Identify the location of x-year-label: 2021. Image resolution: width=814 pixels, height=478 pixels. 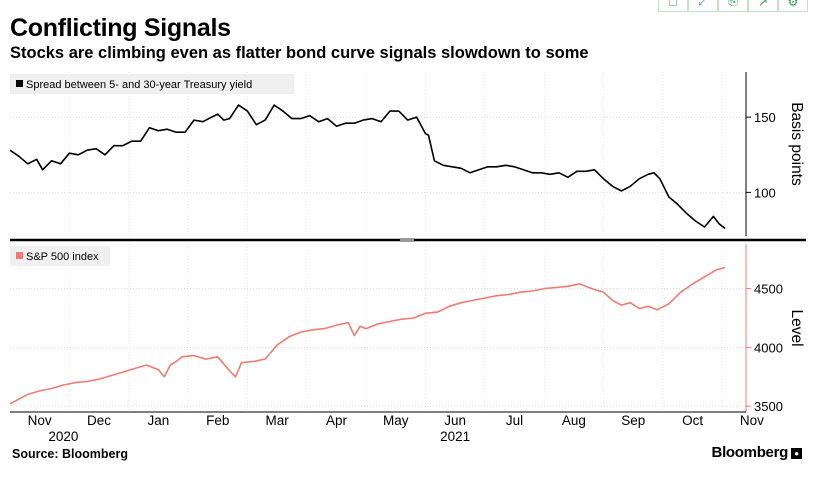
(455, 436).